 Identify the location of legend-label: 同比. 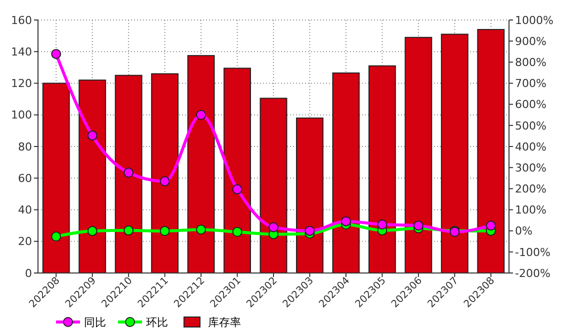
(95, 322).